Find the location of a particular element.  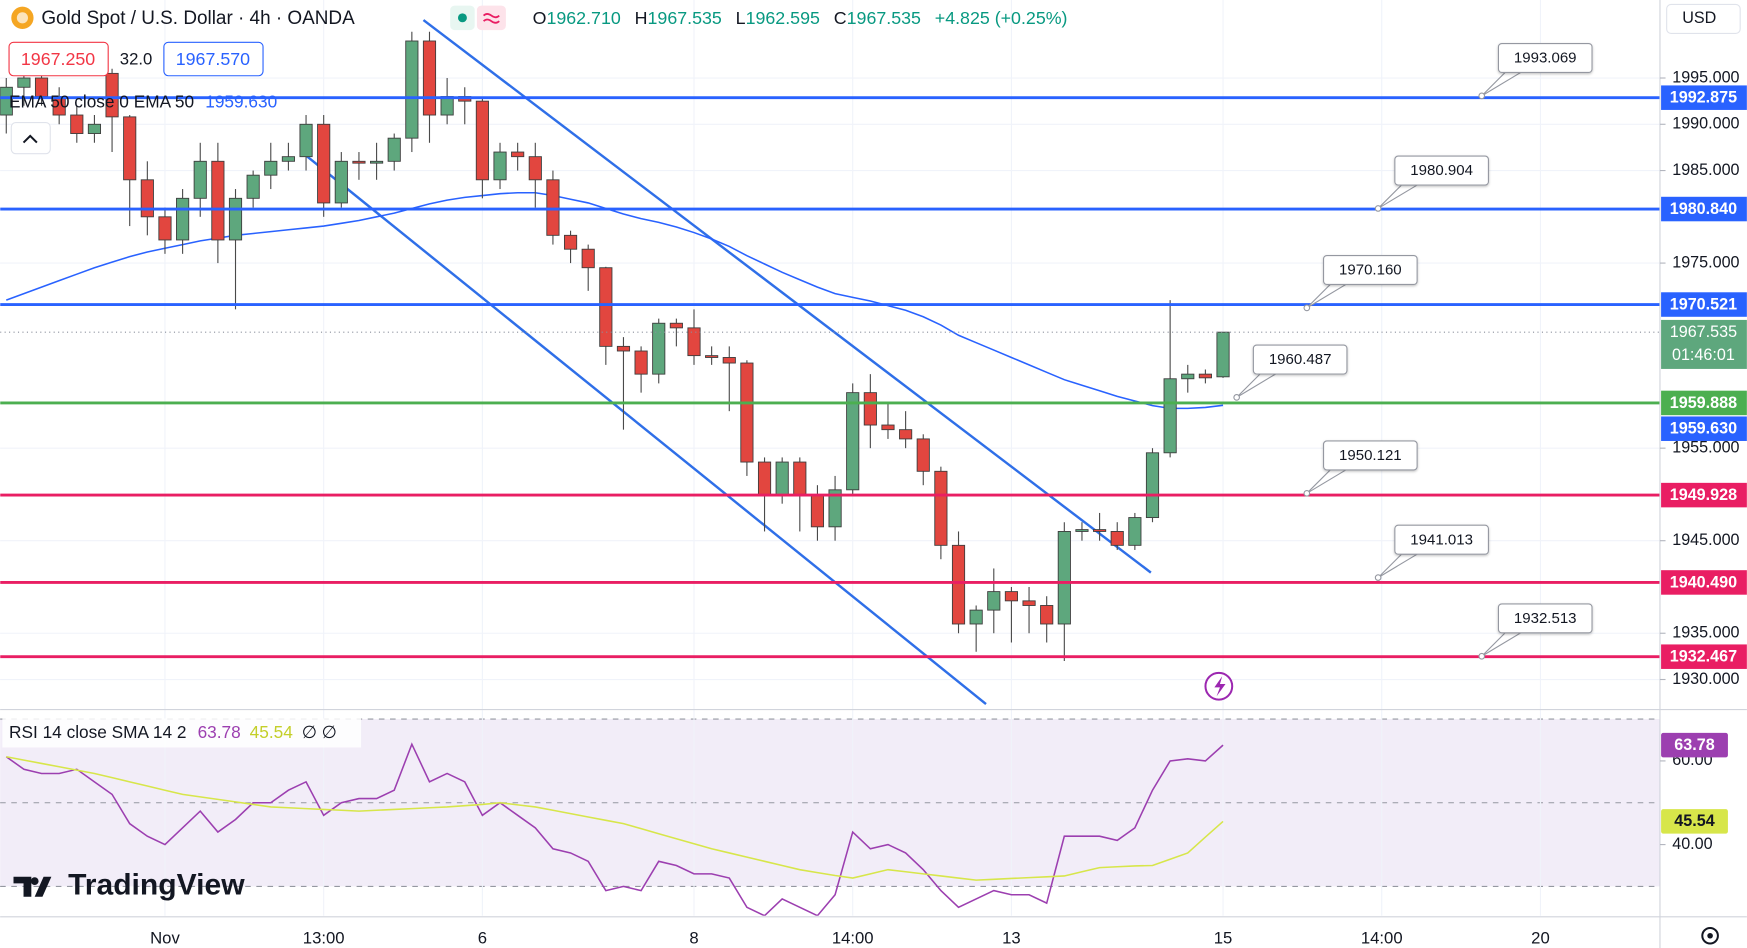

level-badge-text: 1980.840 is located at coordinates (1703, 209).